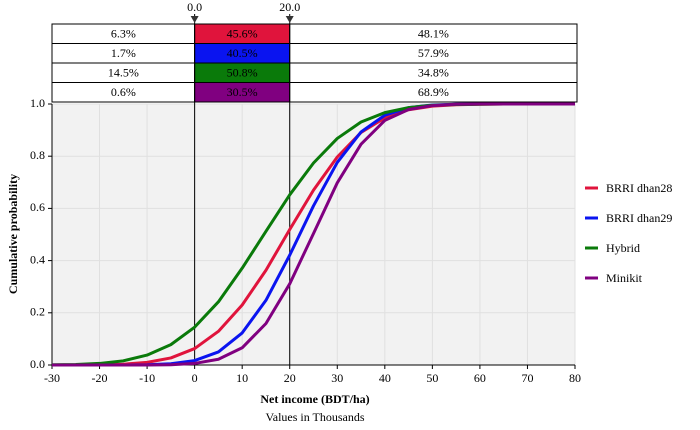 Image resolution: width=700 pixels, height=430 pixels. What do you see at coordinates (290, 378) in the screenshot?
I see `x-tick-label: 20` at bounding box center [290, 378].